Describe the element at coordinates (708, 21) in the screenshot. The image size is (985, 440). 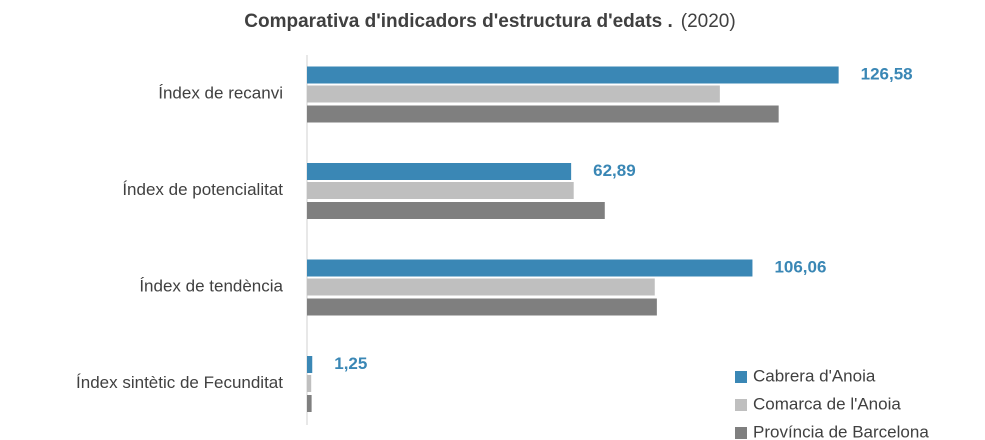
I see `chart-subtitle: (2020)` at that location.